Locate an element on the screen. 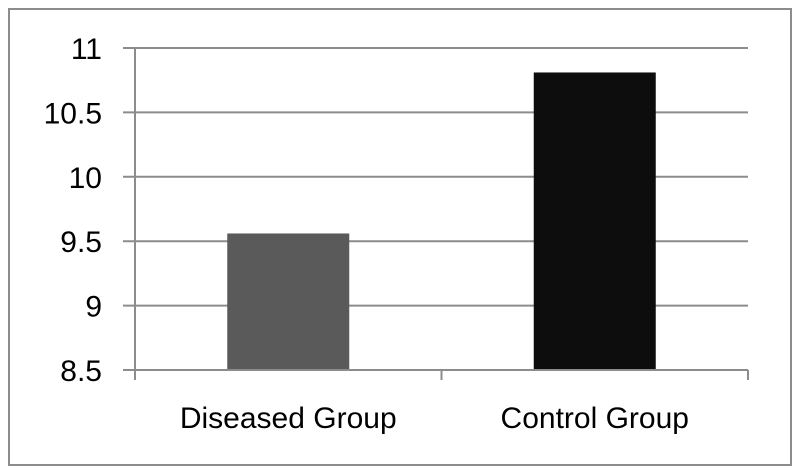 This screenshot has height=476, width=800. y-tick-label: 11 is located at coordinates (86, 49).